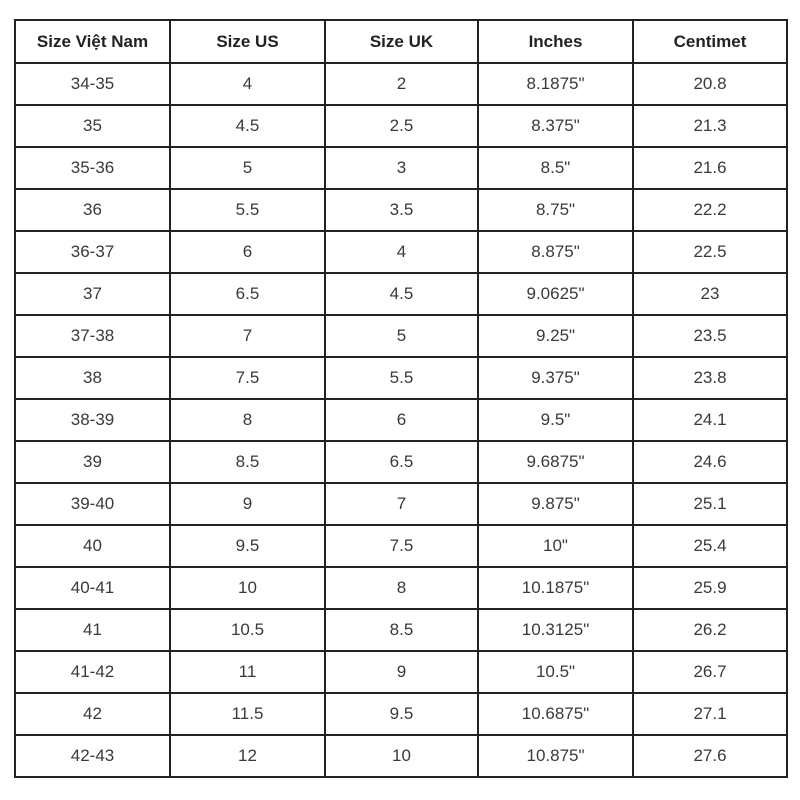 The image size is (800, 800). I want to click on table-row: 40 9.5 7.5 10" 25.4, so click(401, 546).